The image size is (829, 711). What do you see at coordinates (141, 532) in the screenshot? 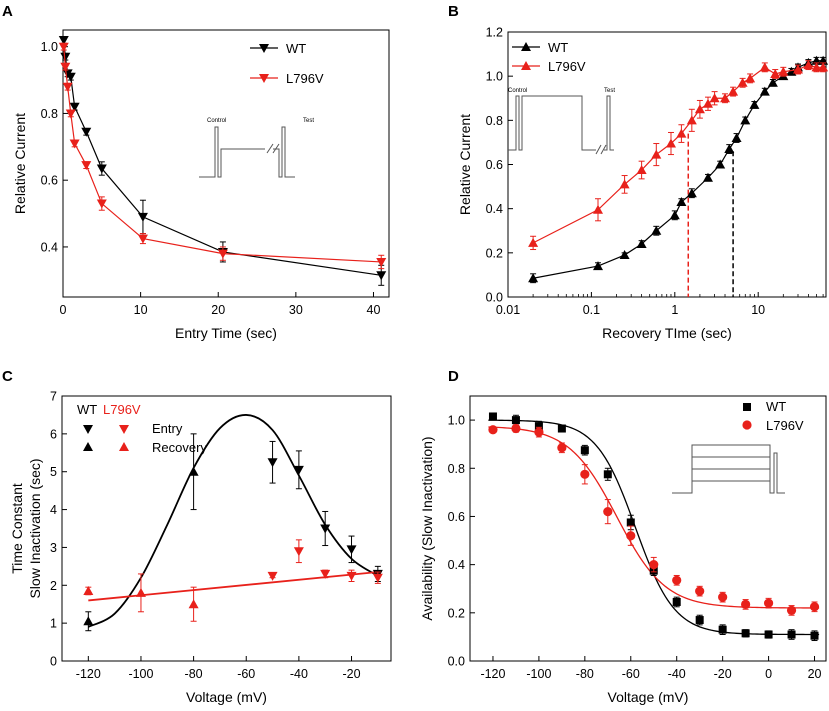
I see `series-wt-recovery` at bounding box center [141, 532].